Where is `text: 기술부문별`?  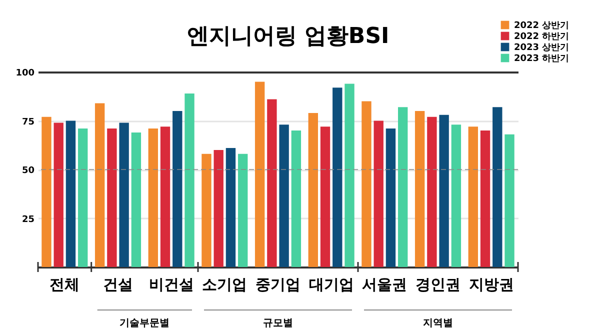 text: 기술부문별 is located at coordinates (145, 323).